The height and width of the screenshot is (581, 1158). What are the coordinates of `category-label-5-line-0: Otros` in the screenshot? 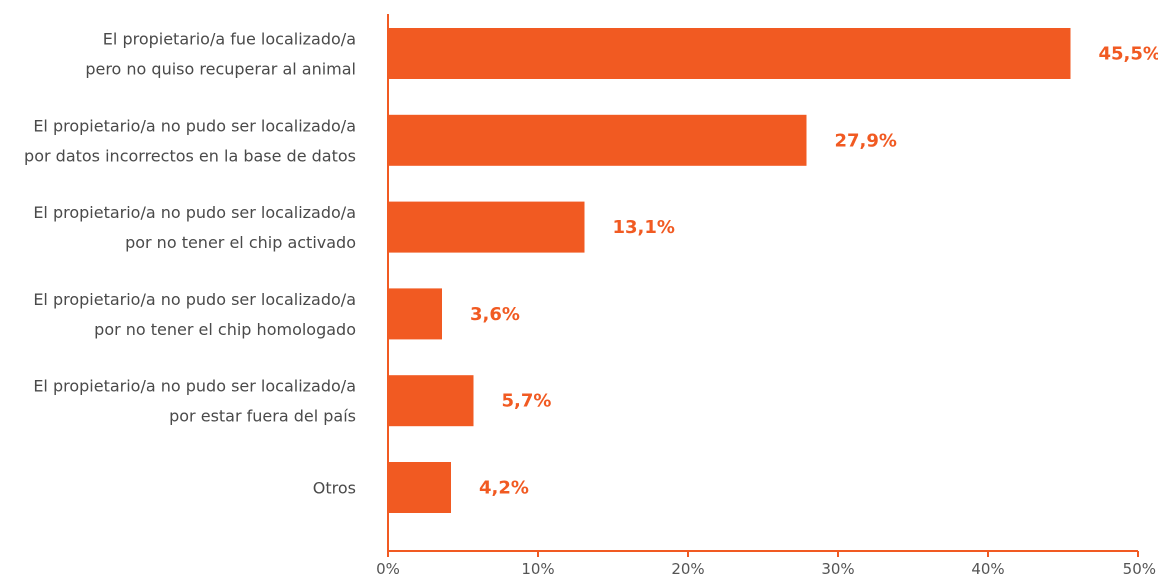 It's located at (334, 488).